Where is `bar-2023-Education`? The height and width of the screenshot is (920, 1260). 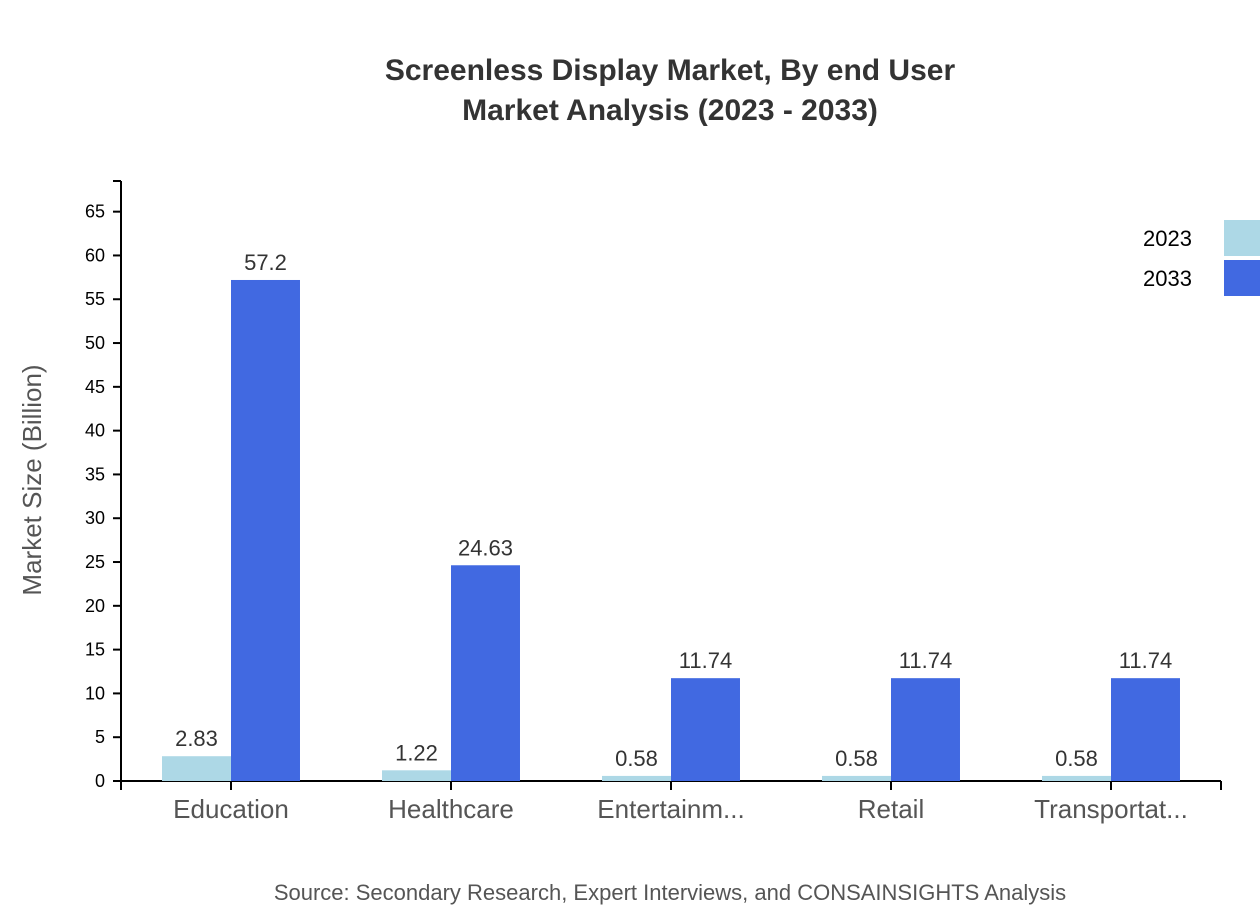
bar-2023-Education is located at coordinates (196, 768).